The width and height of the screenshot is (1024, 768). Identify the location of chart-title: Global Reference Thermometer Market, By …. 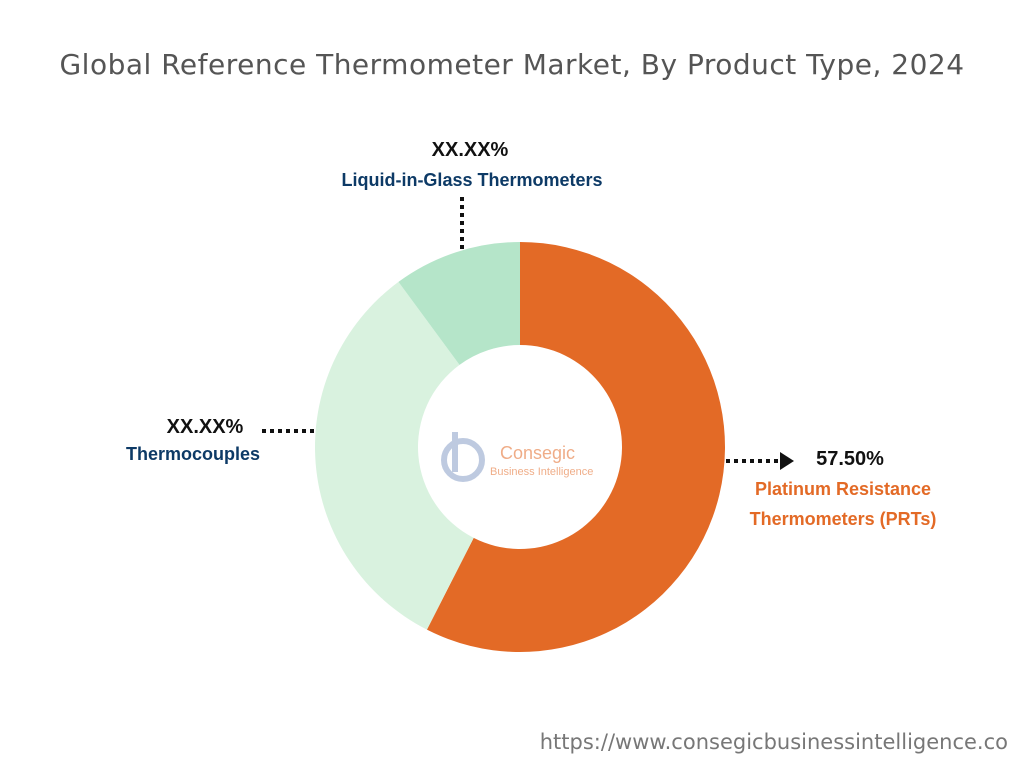
(512, 64).